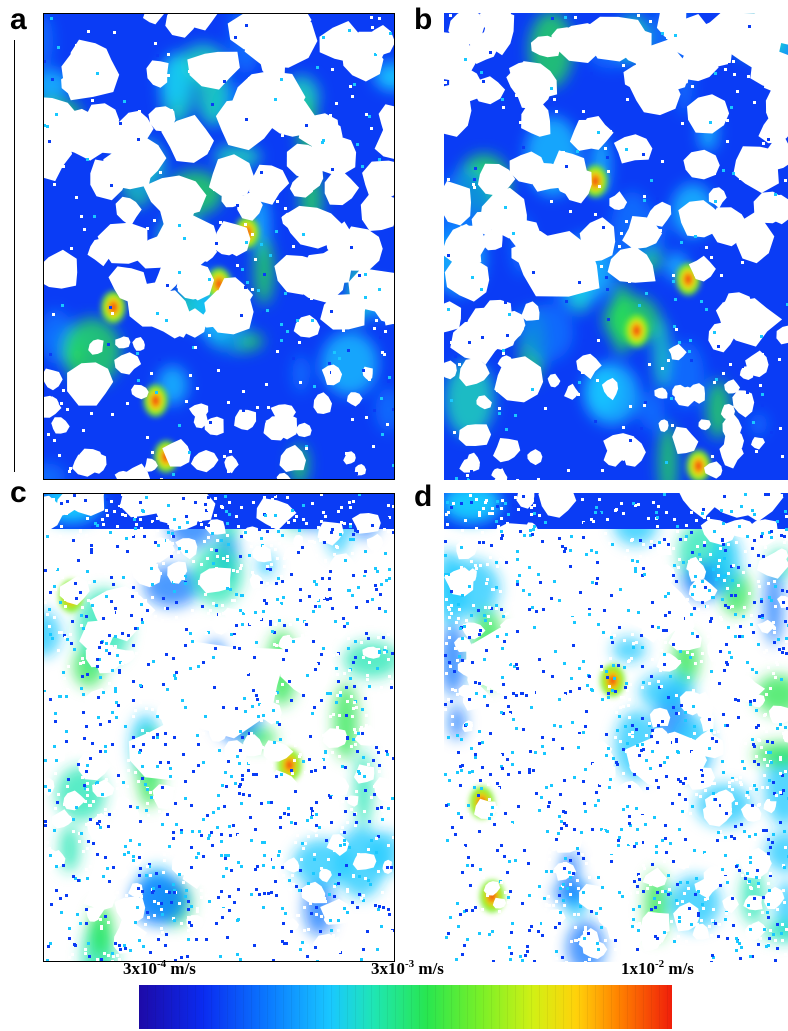 The height and width of the screenshot is (1031, 788). Describe the element at coordinates (423, 496) in the screenshot. I see `panel-label-d: d` at that location.